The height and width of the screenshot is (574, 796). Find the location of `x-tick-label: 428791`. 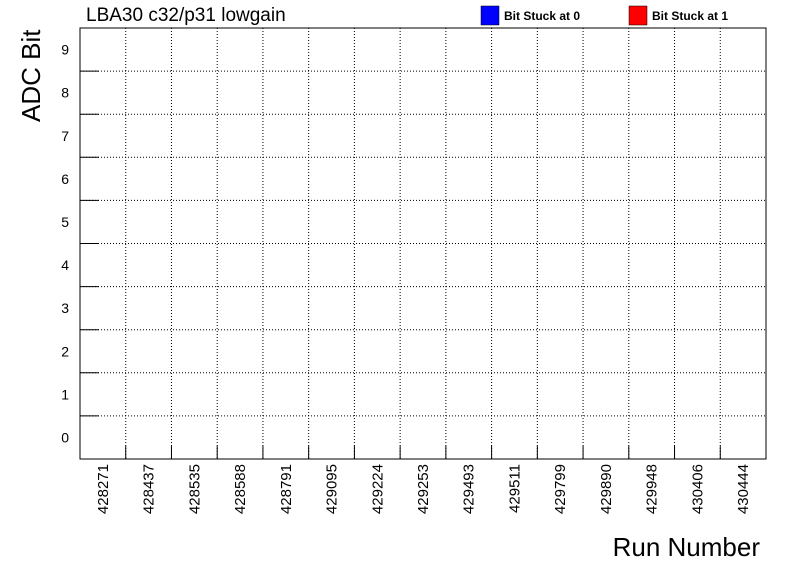

x-tick-label: 428791 is located at coordinates (286, 489).